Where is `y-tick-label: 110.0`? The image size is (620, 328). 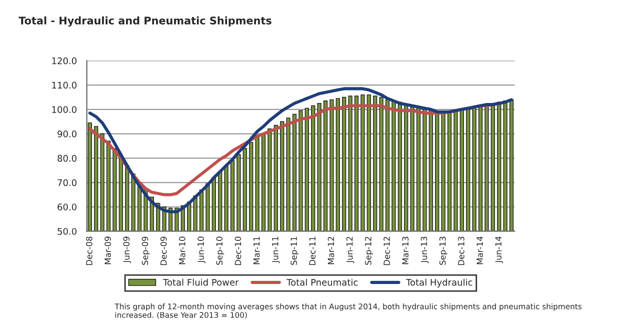
y-tick-label: 110.0 is located at coordinates (64, 85).